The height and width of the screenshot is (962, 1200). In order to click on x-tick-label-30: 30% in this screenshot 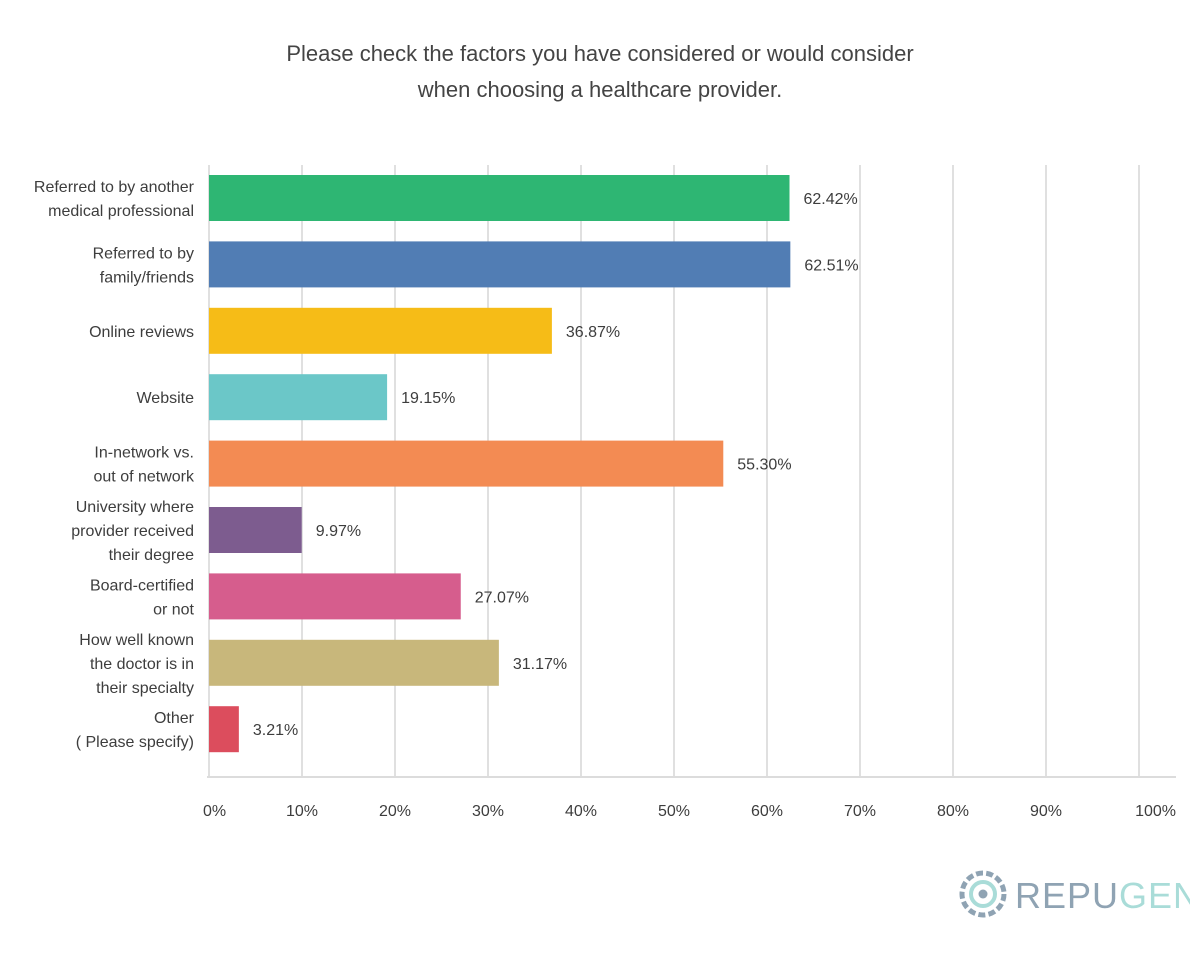, I will do `click(488, 811)`.